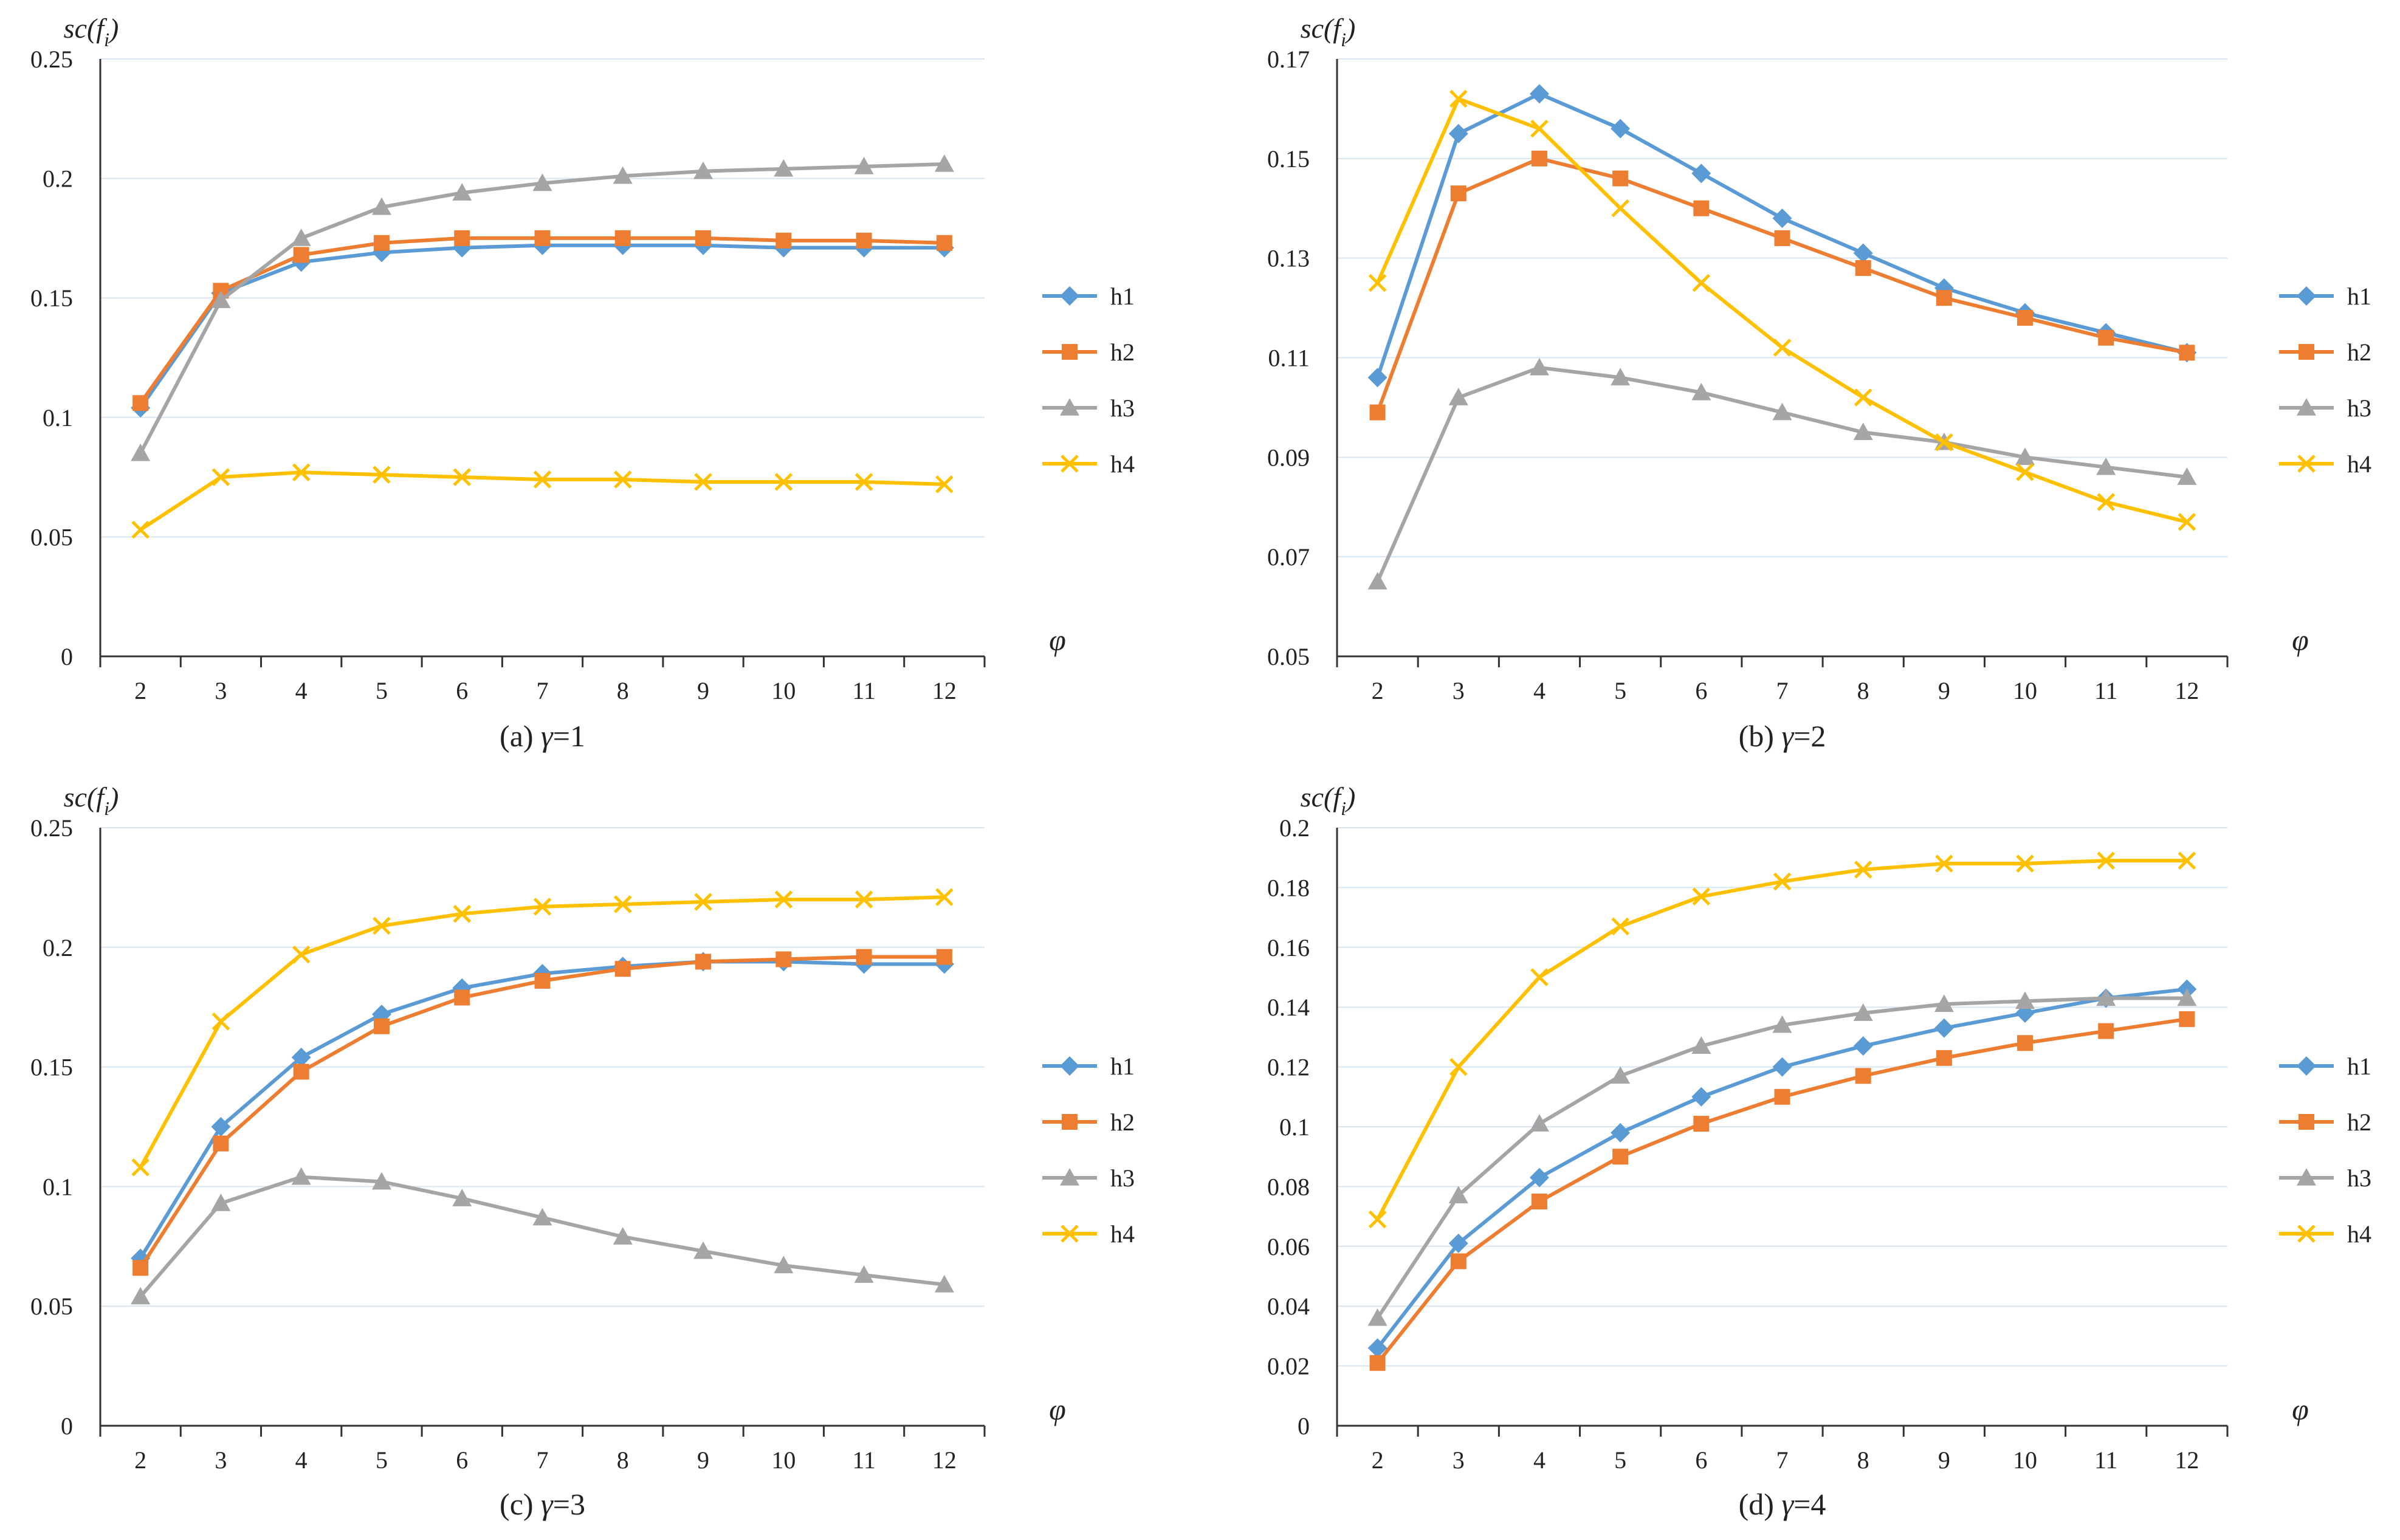 The height and width of the screenshot is (1540, 2400). Describe the element at coordinates (2306, 1234) in the screenshot. I see `legend-marker-h4` at that location.